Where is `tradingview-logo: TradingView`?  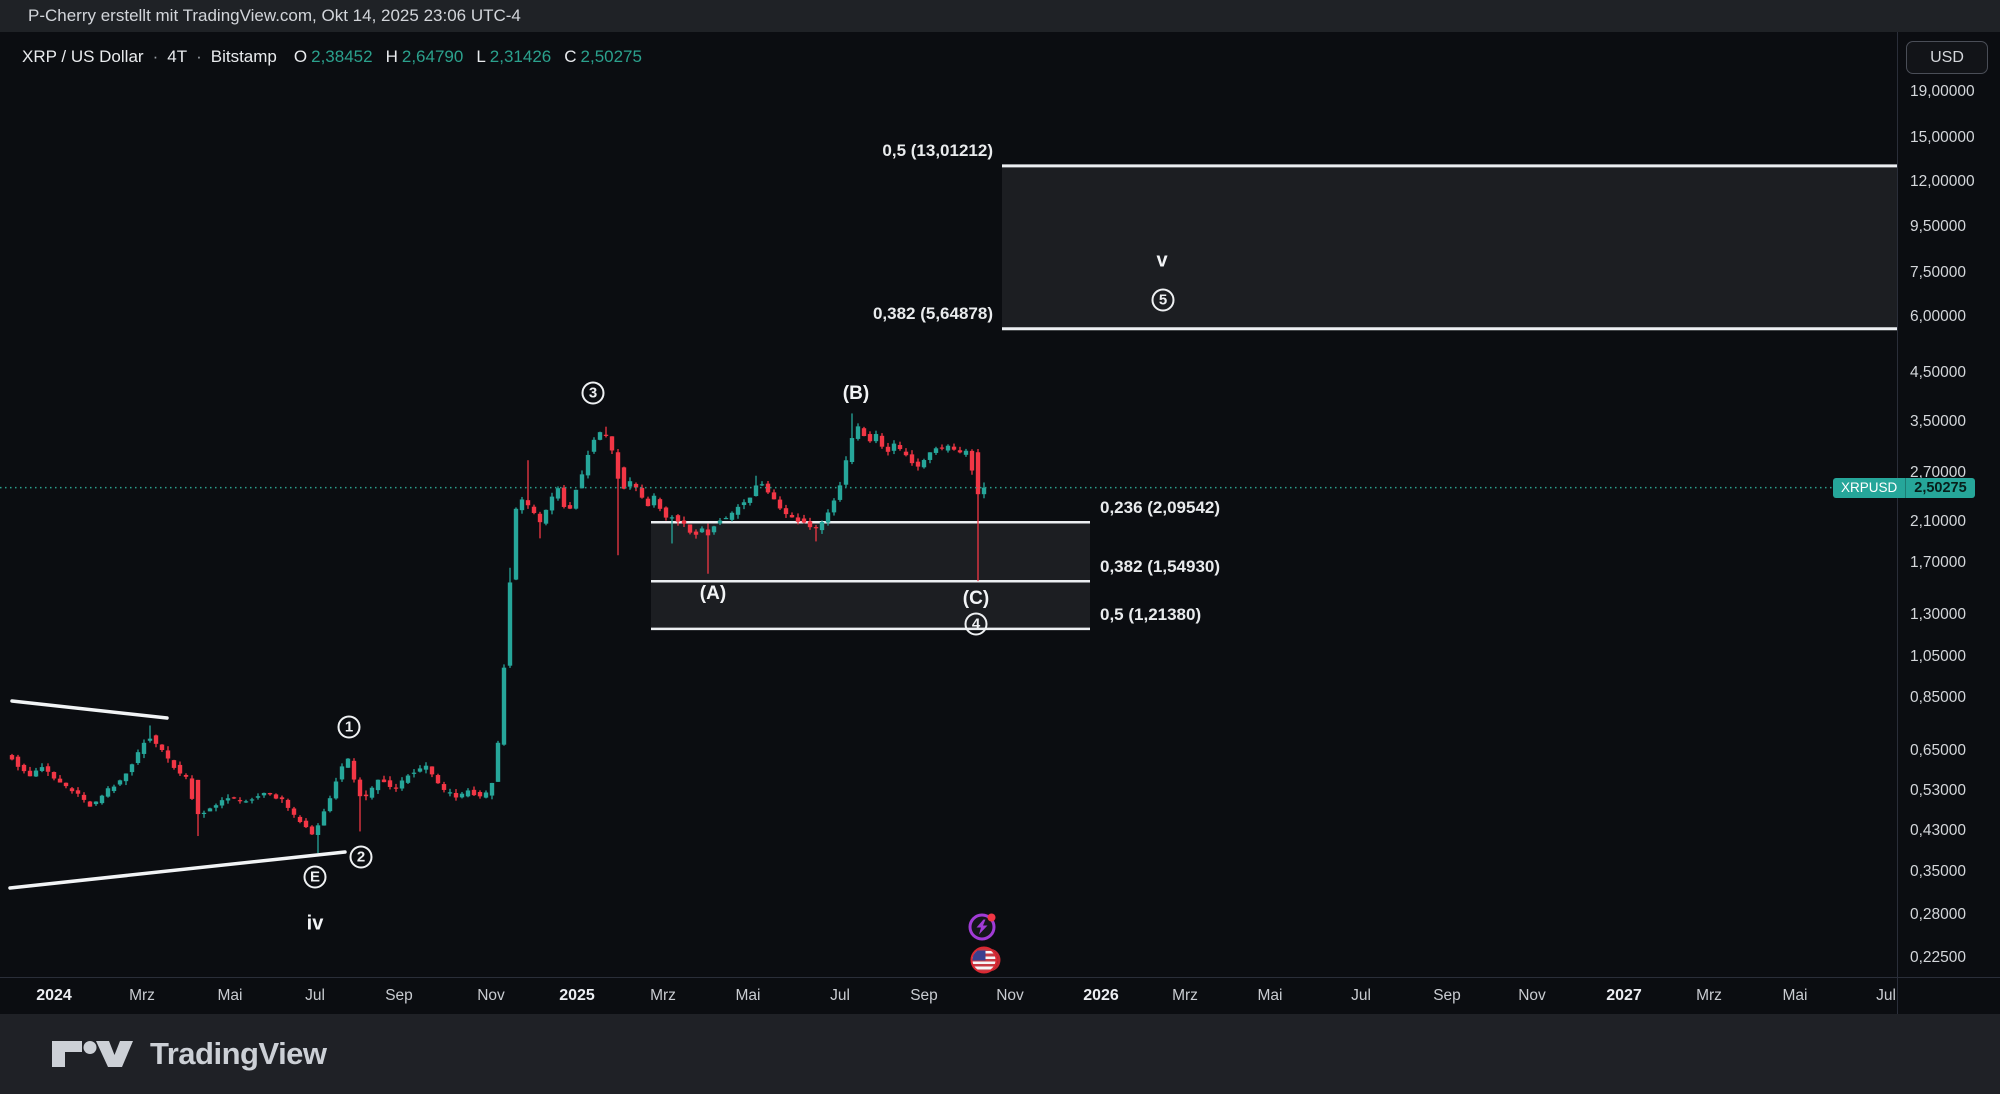 tradingview-logo: TradingView is located at coordinates (188, 1054).